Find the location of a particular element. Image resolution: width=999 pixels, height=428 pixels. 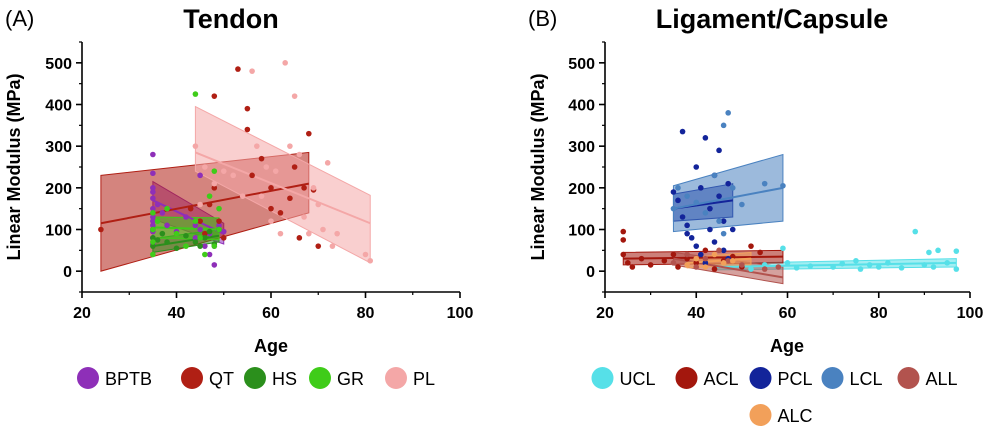

legend-label-qt: QT is located at coordinates (221, 379).